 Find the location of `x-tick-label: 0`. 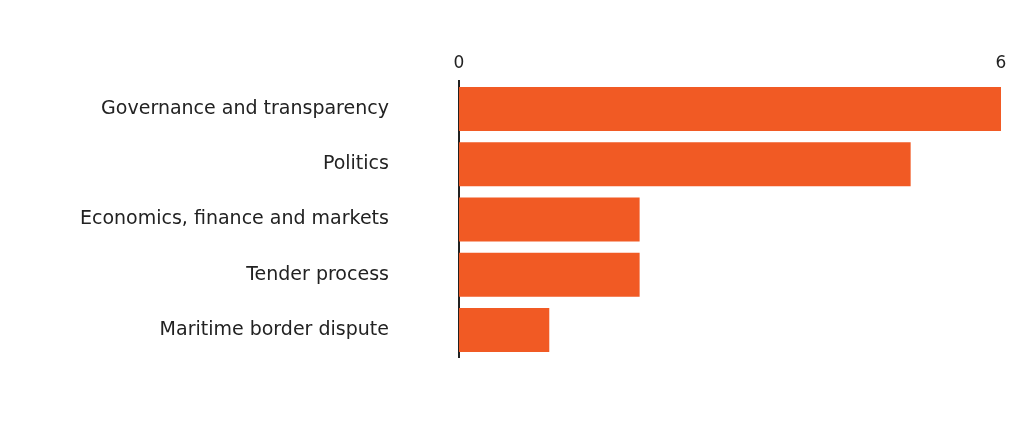

x-tick-label: 0 is located at coordinates (459, 61).